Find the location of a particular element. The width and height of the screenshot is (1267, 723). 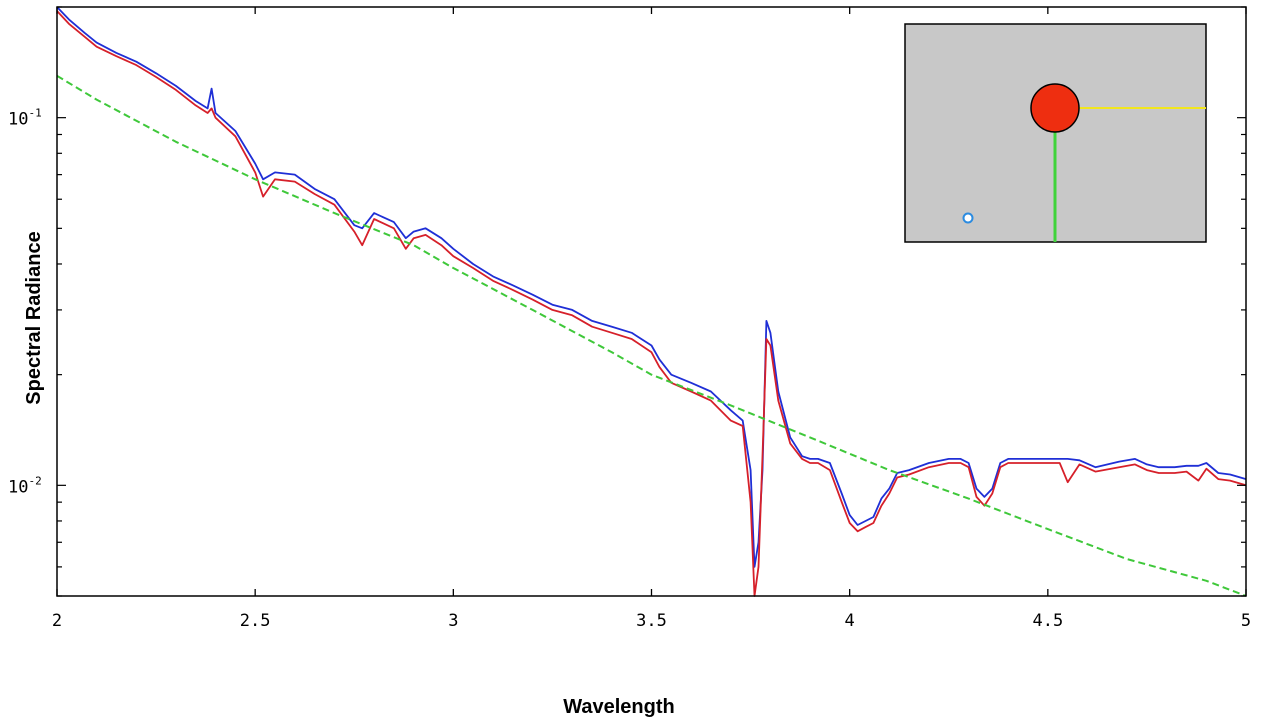

x-tick-label: 3.5 is located at coordinates (651, 621).